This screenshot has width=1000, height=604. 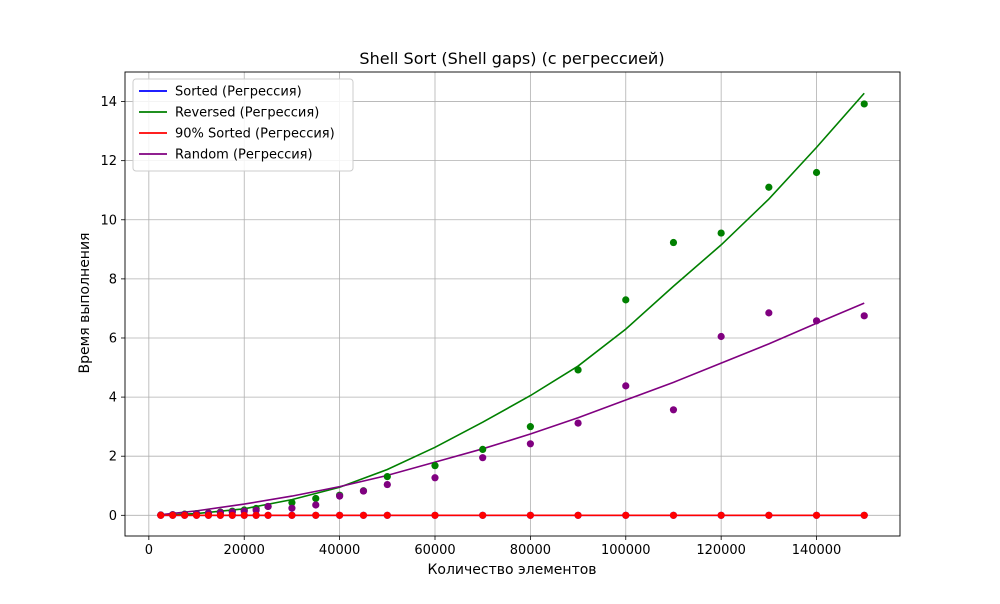 What do you see at coordinates (244, 550) in the screenshot?
I see `x-tick-label: 20000` at bounding box center [244, 550].